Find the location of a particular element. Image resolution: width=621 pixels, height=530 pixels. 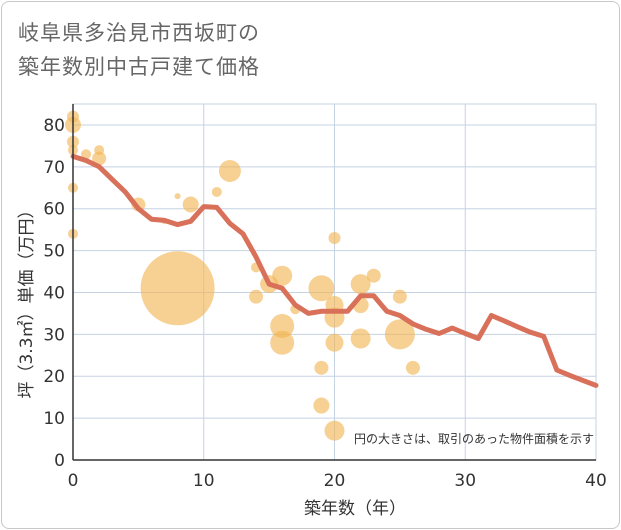

x-tick-label: 40 is located at coordinates (596, 481).